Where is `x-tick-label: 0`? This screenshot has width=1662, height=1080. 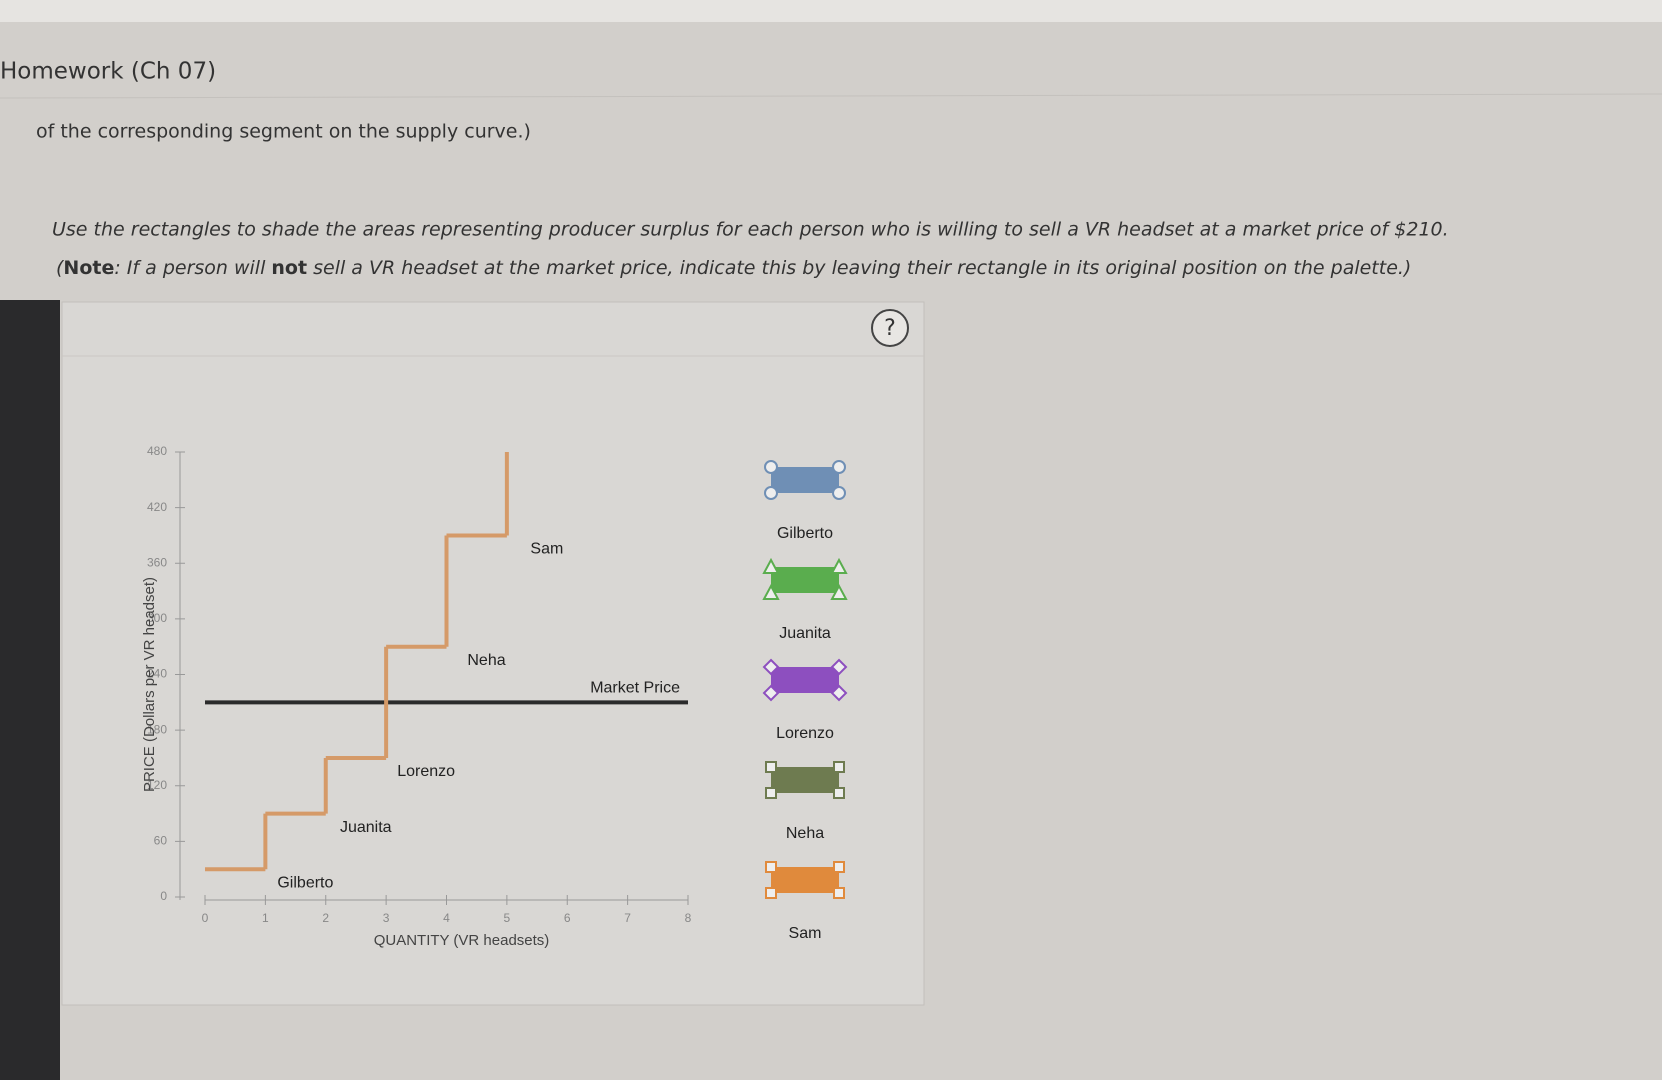
x-tick-label: 0 is located at coordinates (205, 918).